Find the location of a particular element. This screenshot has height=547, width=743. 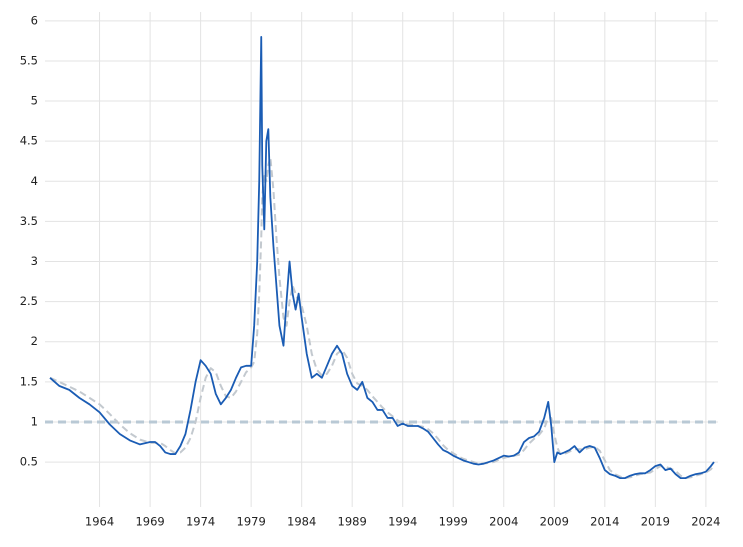

x-tick-label: 1999 is located at coordinates (453, 522).